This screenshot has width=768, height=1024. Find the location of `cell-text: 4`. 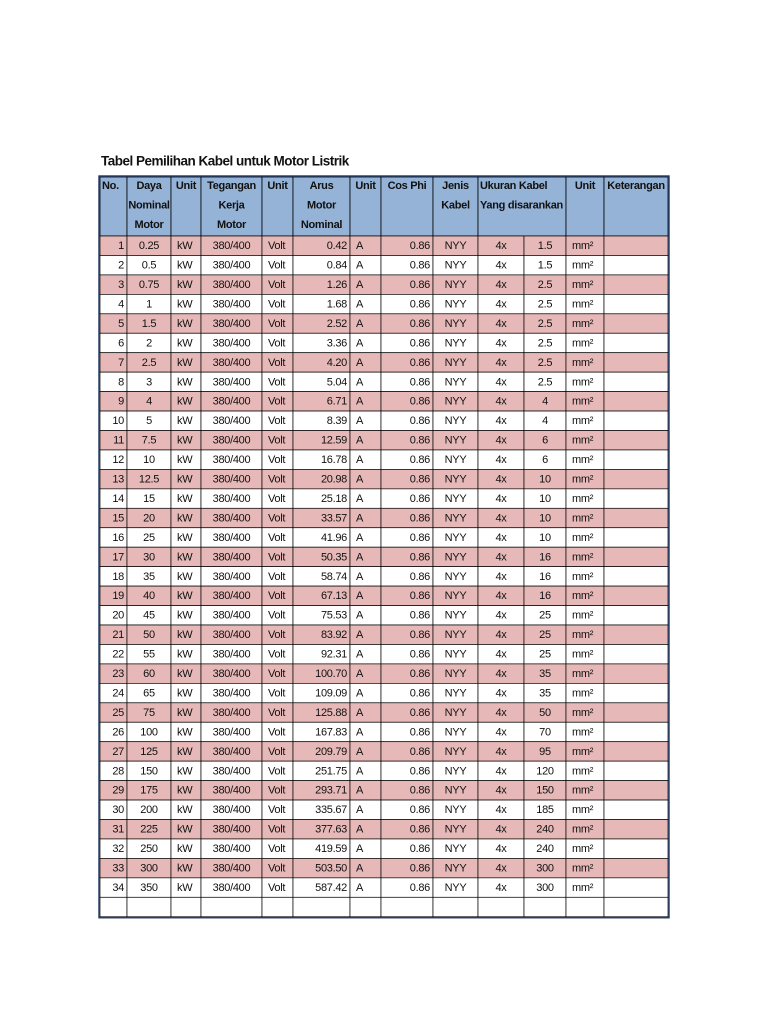

cell-text: 4 is located at coordinates (545, 402).